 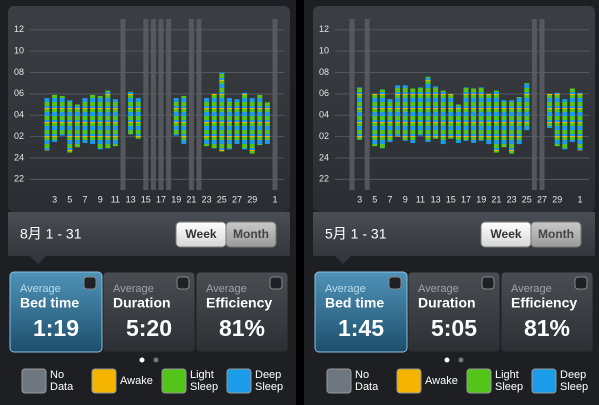 I want to click on x-tick-label: 11, so click(x=420, y=199).